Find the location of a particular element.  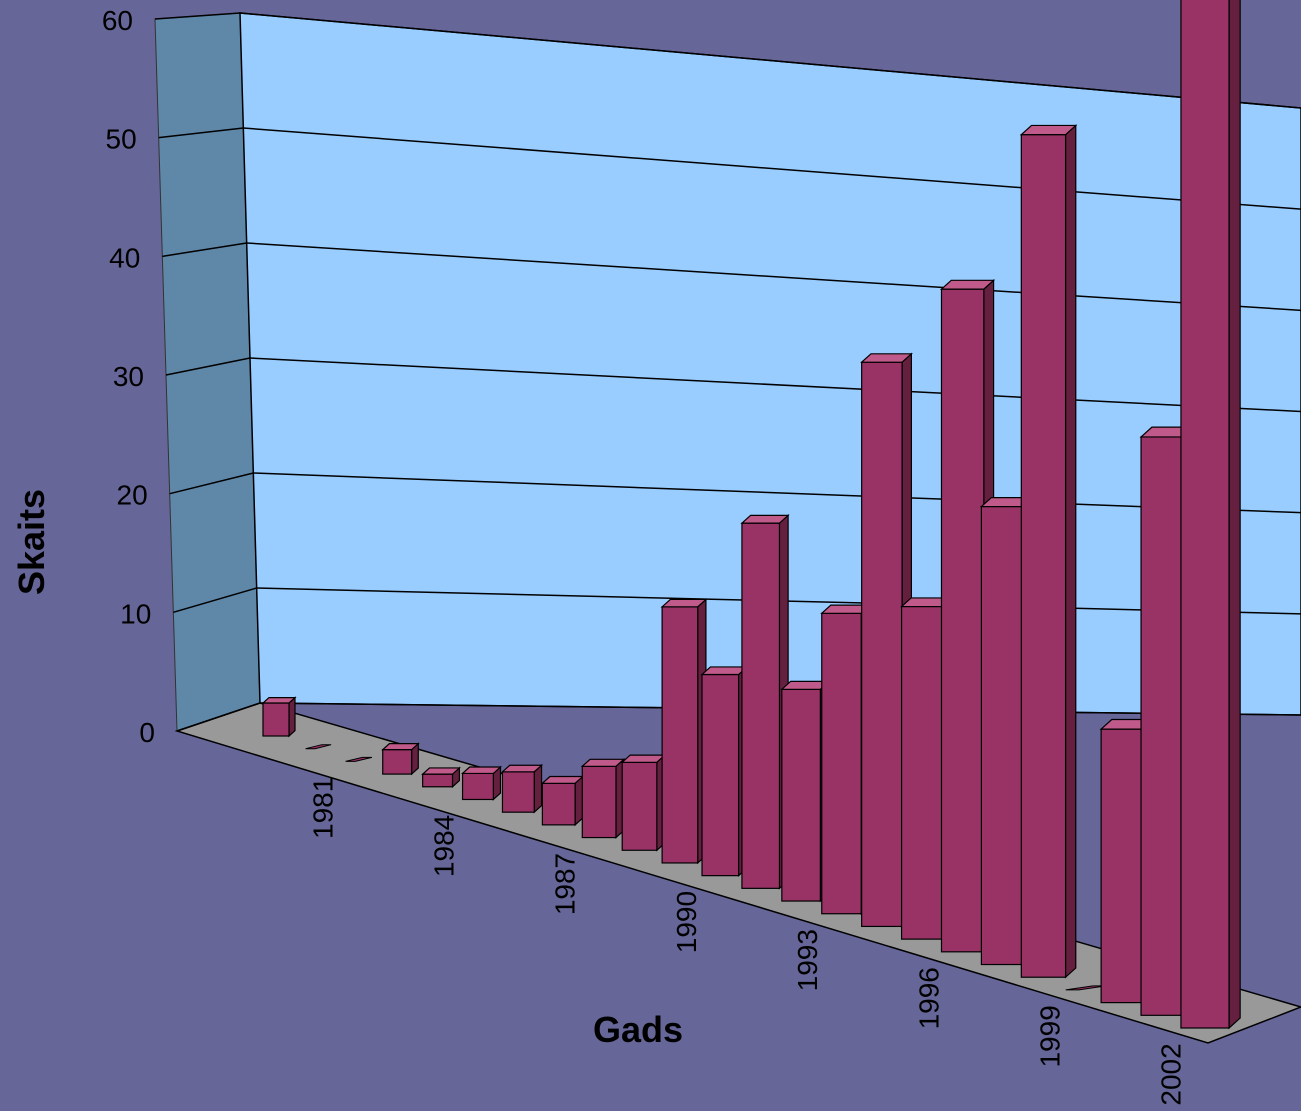

x-tick-label: 1990 is located at coordinates (686, 922).